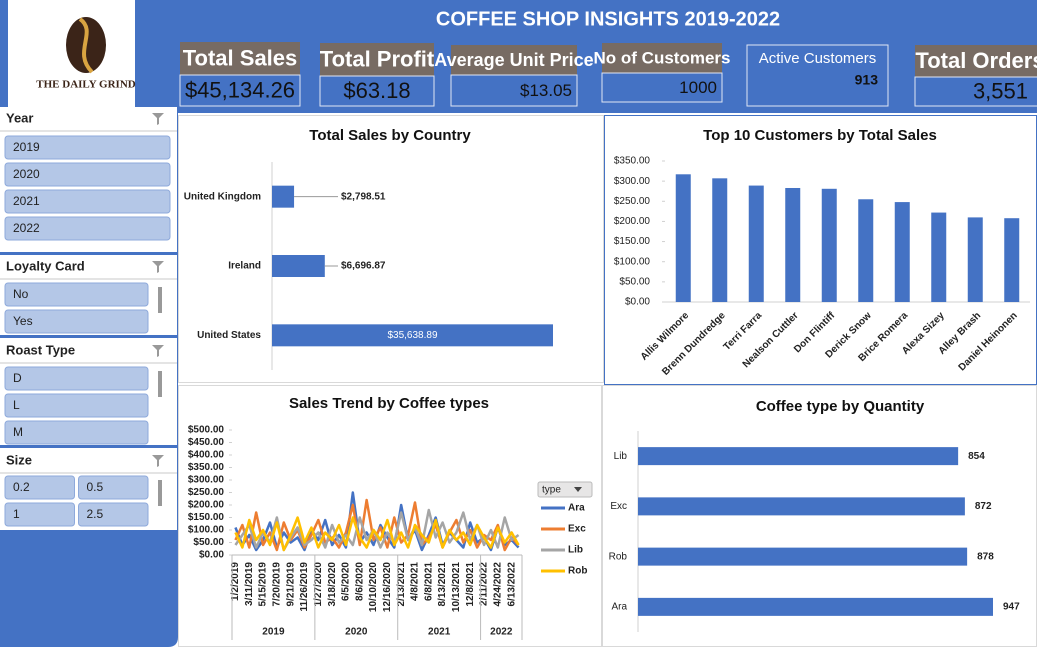  What do you see at coordinates (662, 57) in the screenshot?
I see `kpi-label: No of Customers` at bounding box center [662, 57].